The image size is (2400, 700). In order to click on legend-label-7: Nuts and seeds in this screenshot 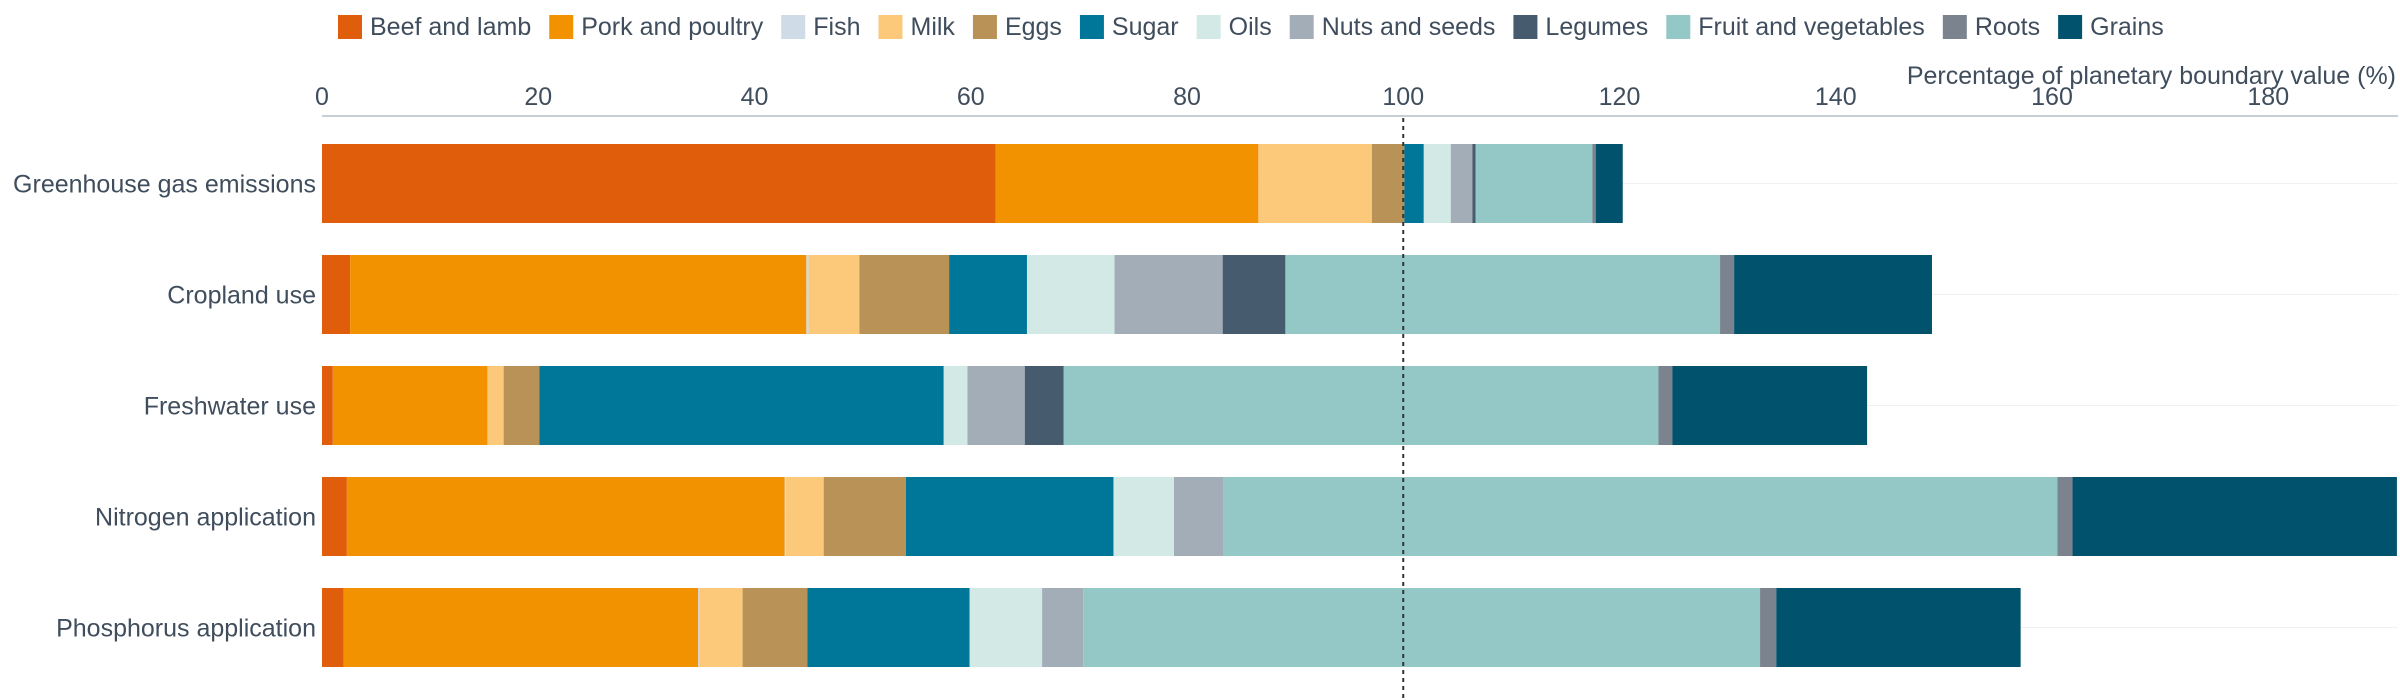, I will do `click(1409, 27)`.